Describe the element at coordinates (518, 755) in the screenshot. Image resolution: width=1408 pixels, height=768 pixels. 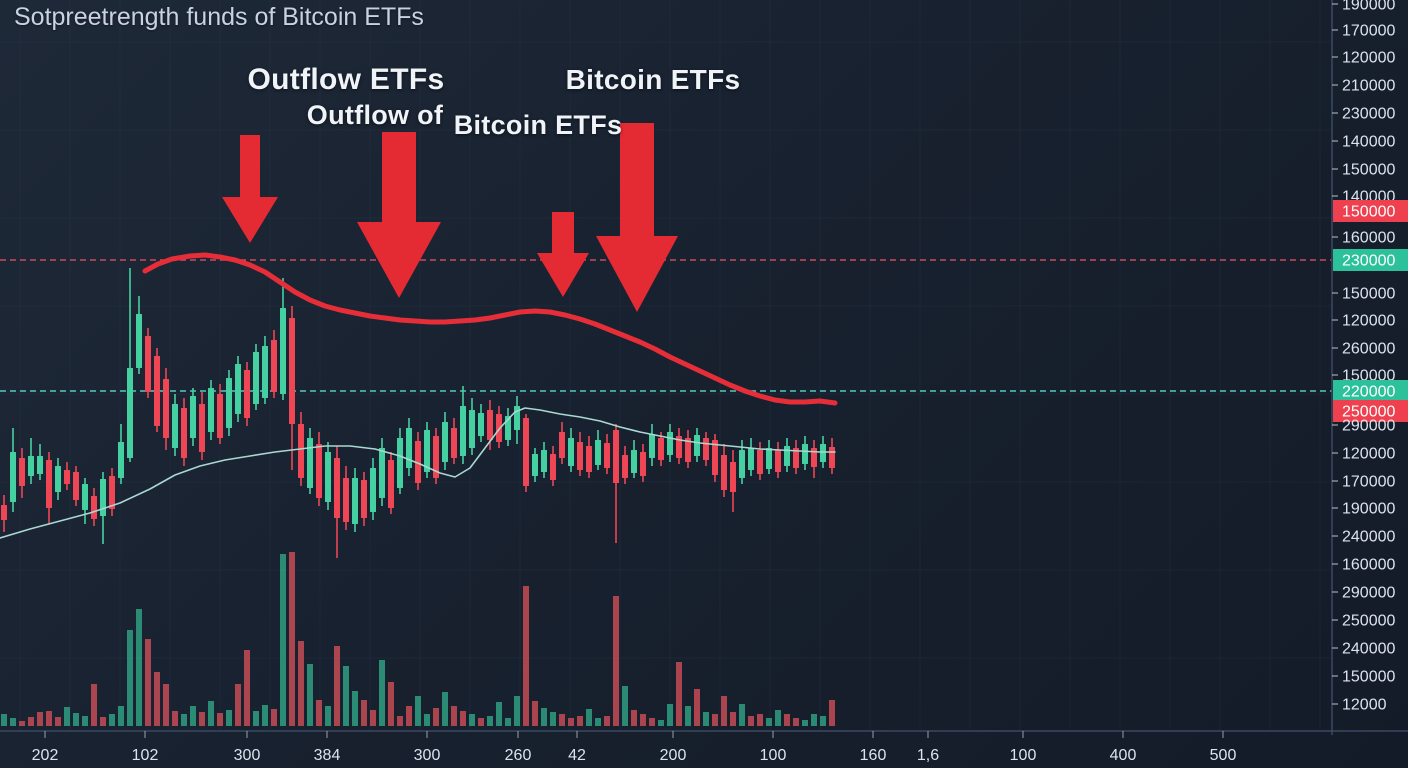
I see `x-axis-label: 260` at that location.